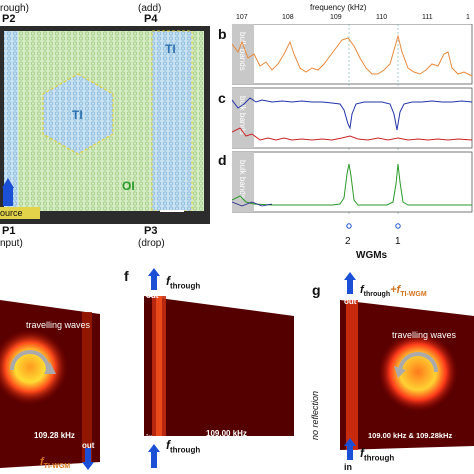  Describe the element at coordinates (372, 255) in the screenshot. I see `wgm-axis-label: WGMs` at that location.